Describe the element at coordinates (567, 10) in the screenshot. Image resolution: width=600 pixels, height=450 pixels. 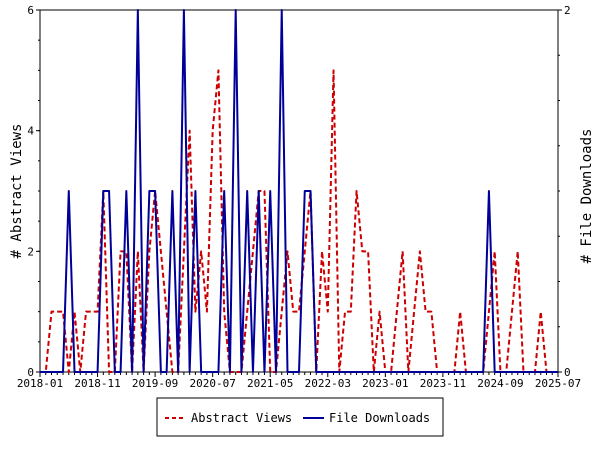
I see `y-right-tick-label-2: 2` at that location.